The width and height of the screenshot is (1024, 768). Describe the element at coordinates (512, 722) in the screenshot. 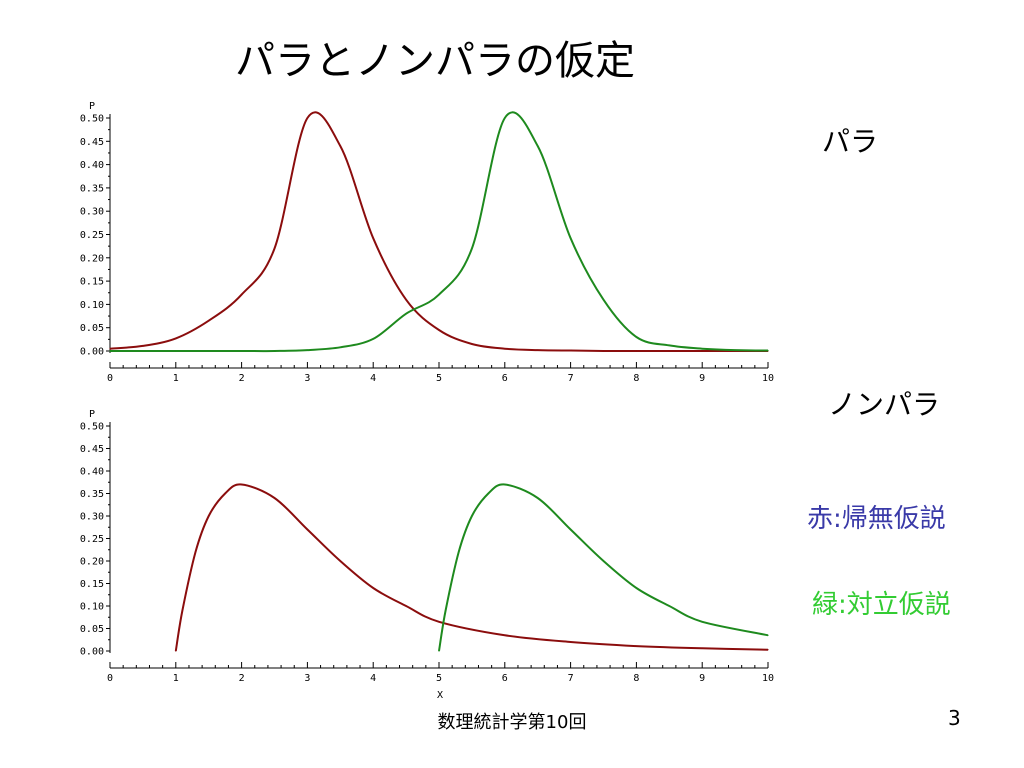

I see `footer-course-title: 数理統計学第10回` at that location.